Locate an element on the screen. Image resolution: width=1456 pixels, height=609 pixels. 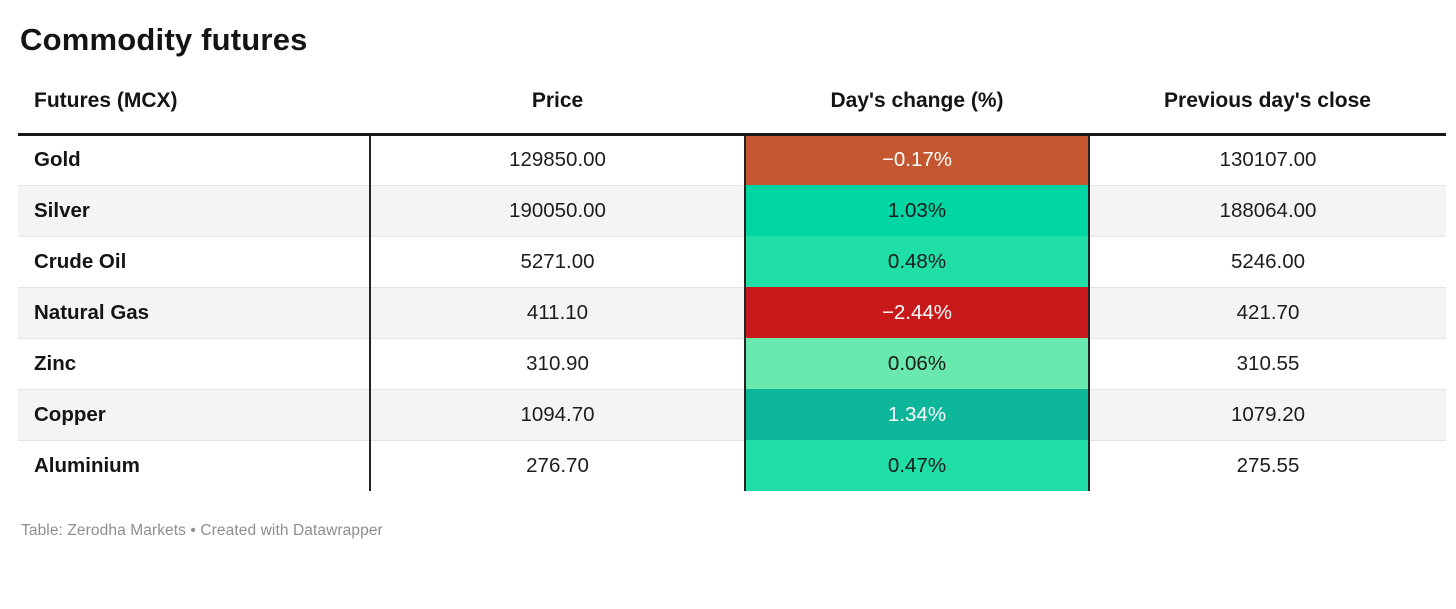
table-row-natural-gas: Natural Gas 411.10 −2.44% 421.70 is located at coordinates (732, 312).